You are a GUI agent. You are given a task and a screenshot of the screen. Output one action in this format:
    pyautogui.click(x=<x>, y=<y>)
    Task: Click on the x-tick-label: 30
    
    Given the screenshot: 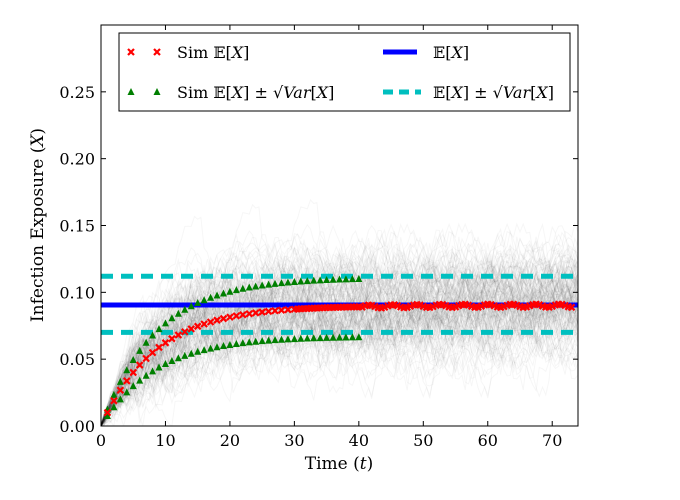 What is the action you would take?
    pyautogui.click(x=294, y=440)
    